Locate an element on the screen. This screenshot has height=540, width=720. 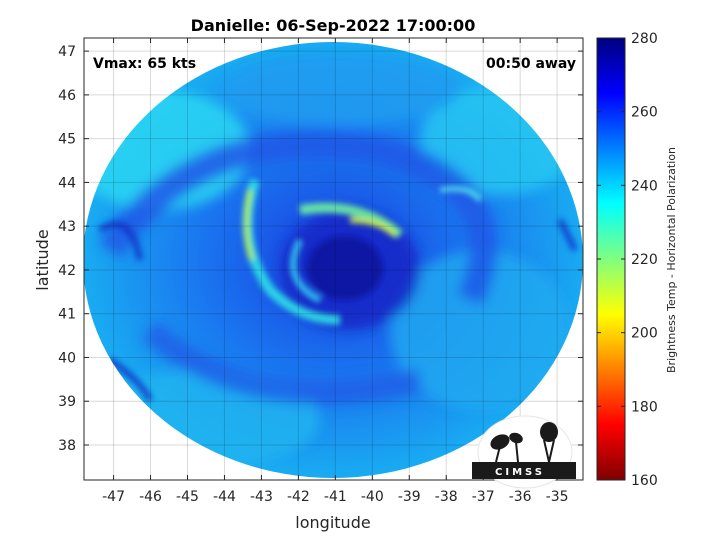
cimss-logo-text: CIMSS is located at coordinates (520, 472).